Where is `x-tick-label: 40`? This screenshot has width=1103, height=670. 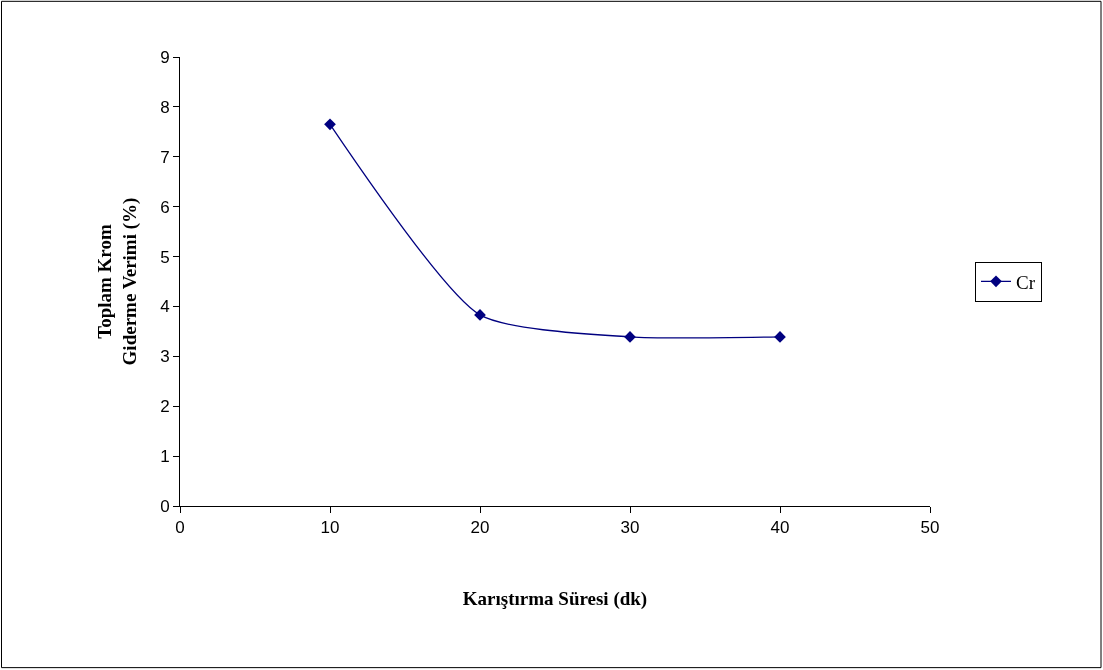 x-tick-label: 40 is located at coordinates (780, 528).